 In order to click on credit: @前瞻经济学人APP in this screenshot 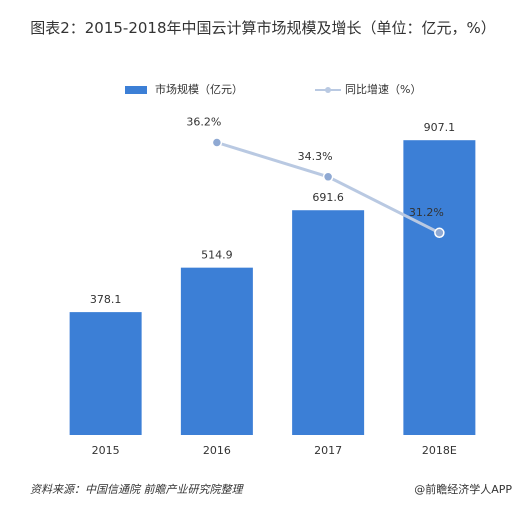, I will do `click(463, 489)`.